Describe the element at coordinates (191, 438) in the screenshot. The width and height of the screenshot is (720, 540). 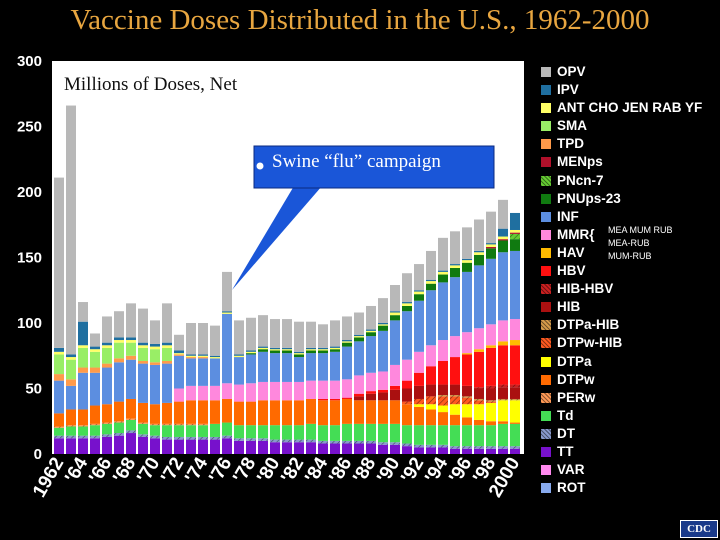
I see `bar-hatch-1973-dt` at that location.